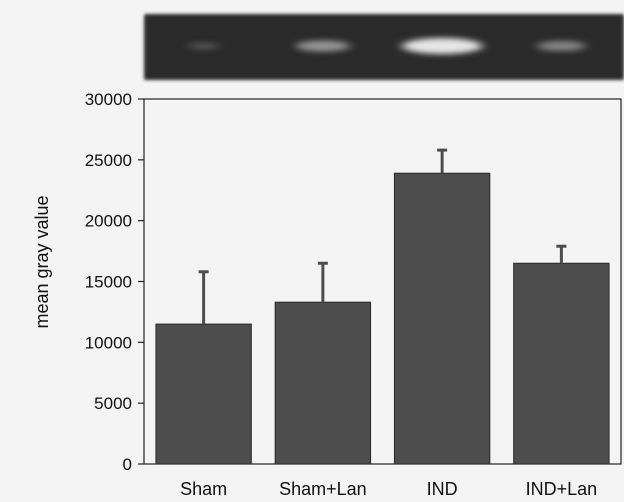 This screenshot has height=502, width=624. I want to click on y-axis-title: mean gray value, so click(42, 261).